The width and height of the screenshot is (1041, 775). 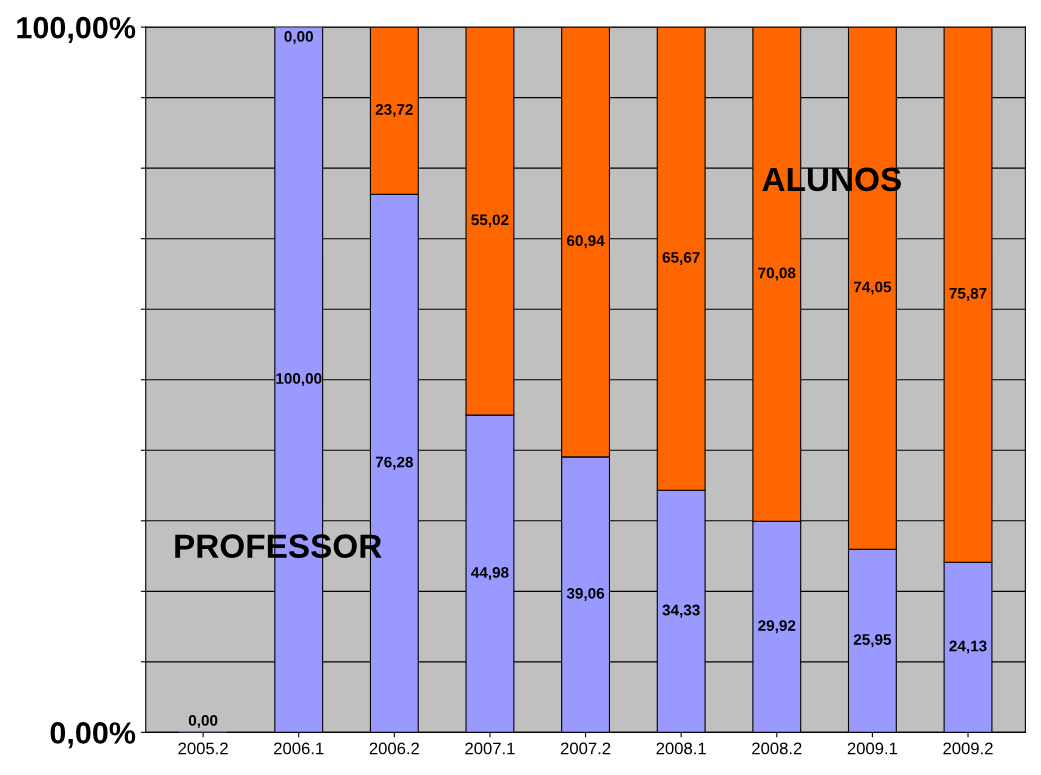 What do you see at coordinates (777, 274) in the screenshot?
I see `data-label: 70,08` at bounding box center [777, 274].